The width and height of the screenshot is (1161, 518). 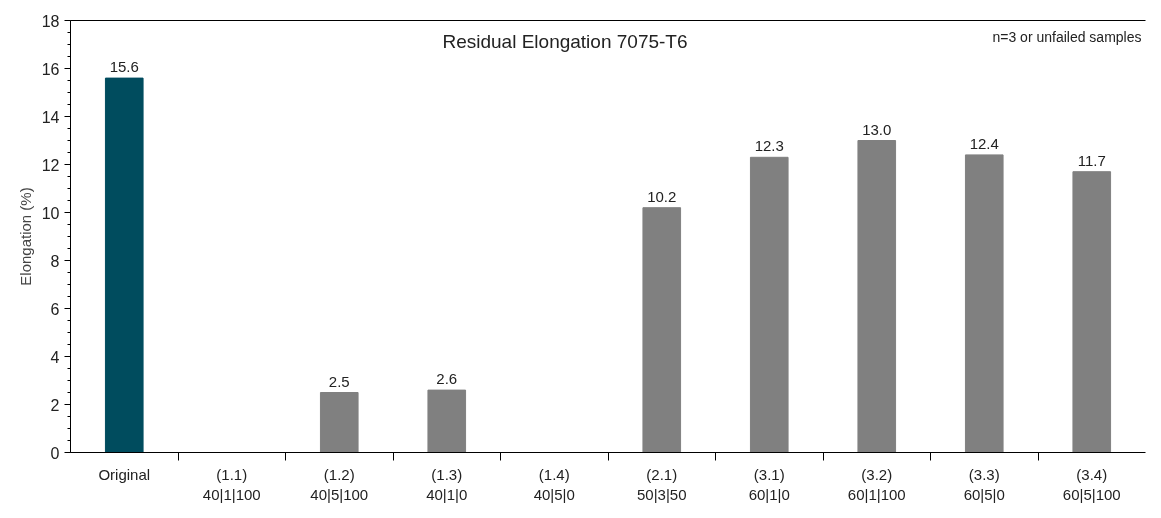 I want to click on data-label: 12.3, so click(x=769, y=146).